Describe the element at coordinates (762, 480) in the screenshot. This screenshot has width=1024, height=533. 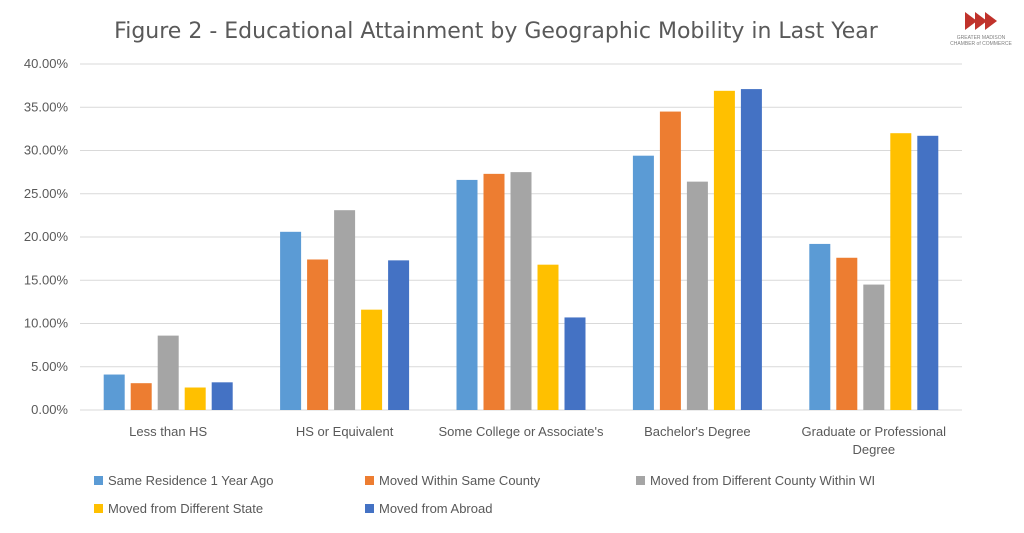
I see `legend-label: Moved from Different County Within WI` at that location.